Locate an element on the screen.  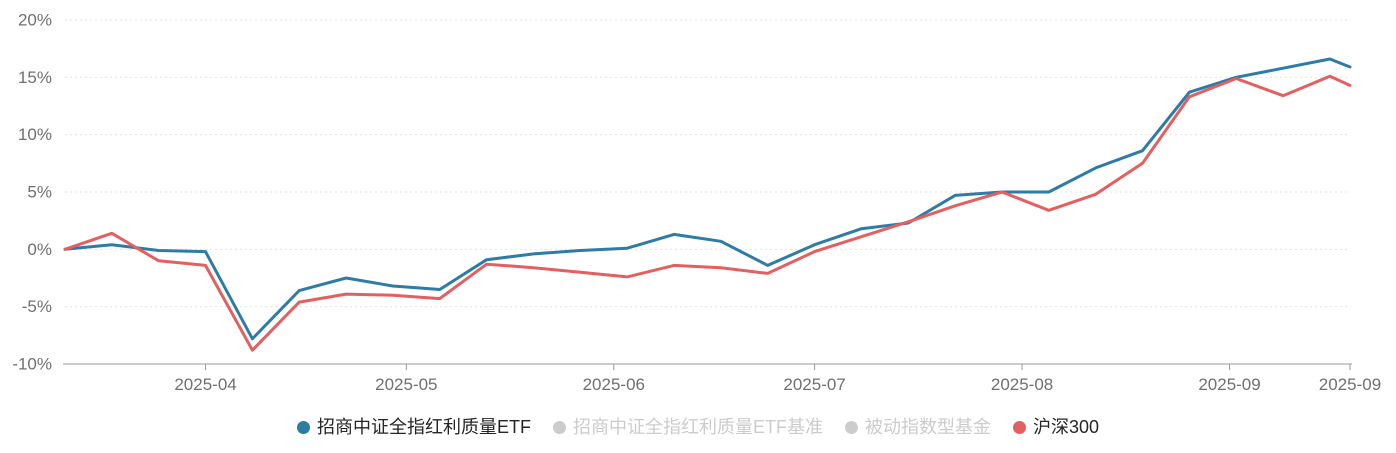
legend-item: 招商中证全指红利质量ETF is located at coordinates (413, 428).